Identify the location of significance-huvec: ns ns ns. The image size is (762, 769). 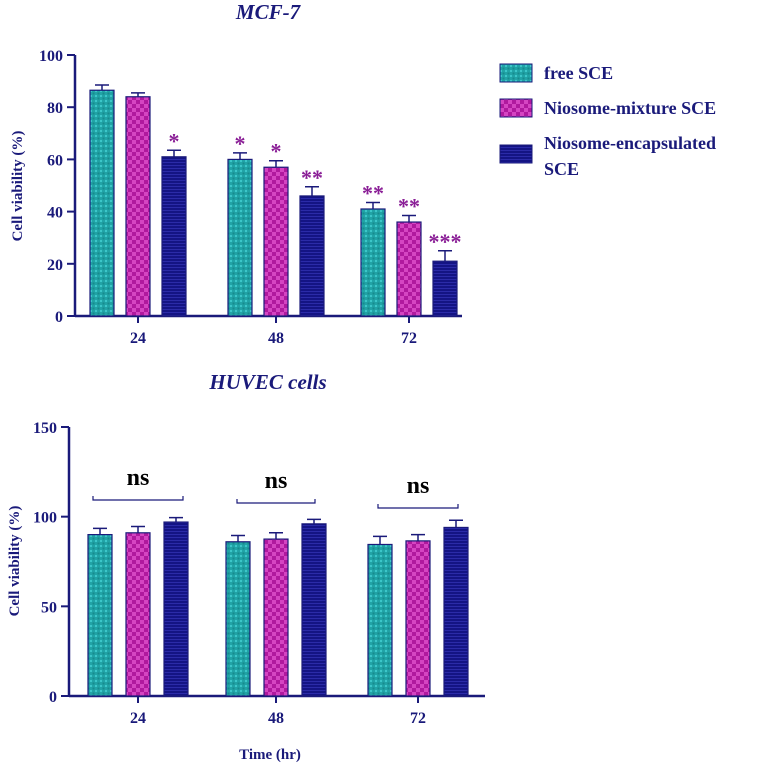
(275, 487).